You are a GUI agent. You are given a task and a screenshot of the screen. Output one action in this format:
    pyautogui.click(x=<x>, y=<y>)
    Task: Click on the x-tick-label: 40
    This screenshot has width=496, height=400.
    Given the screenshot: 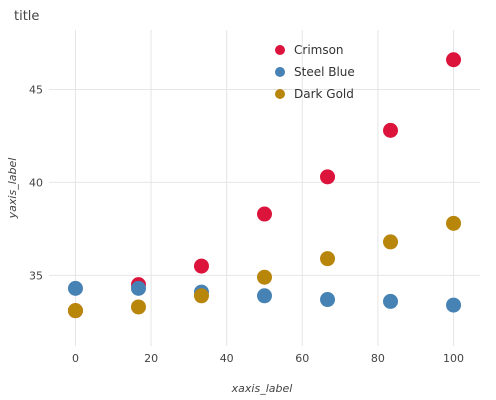 What is the action you would take?
    pyautogui.click(x=227, y=358)
    